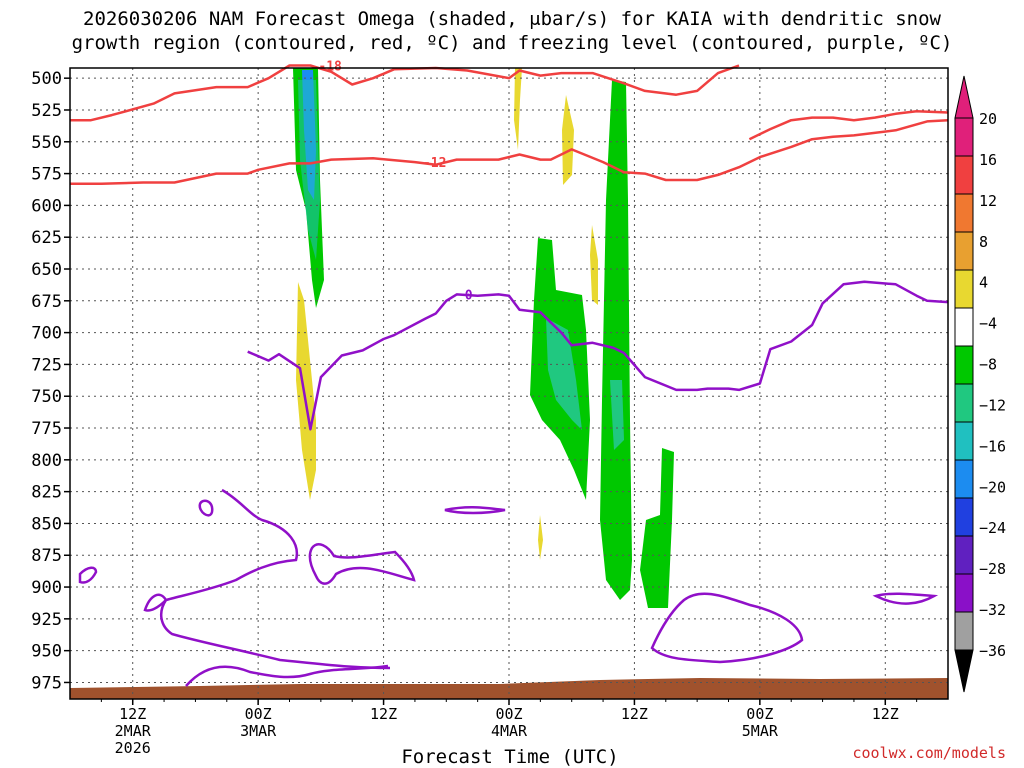 This screenshot has width=1024, height=768. I want to click on y-tick-label: 975, so click(46, 683).